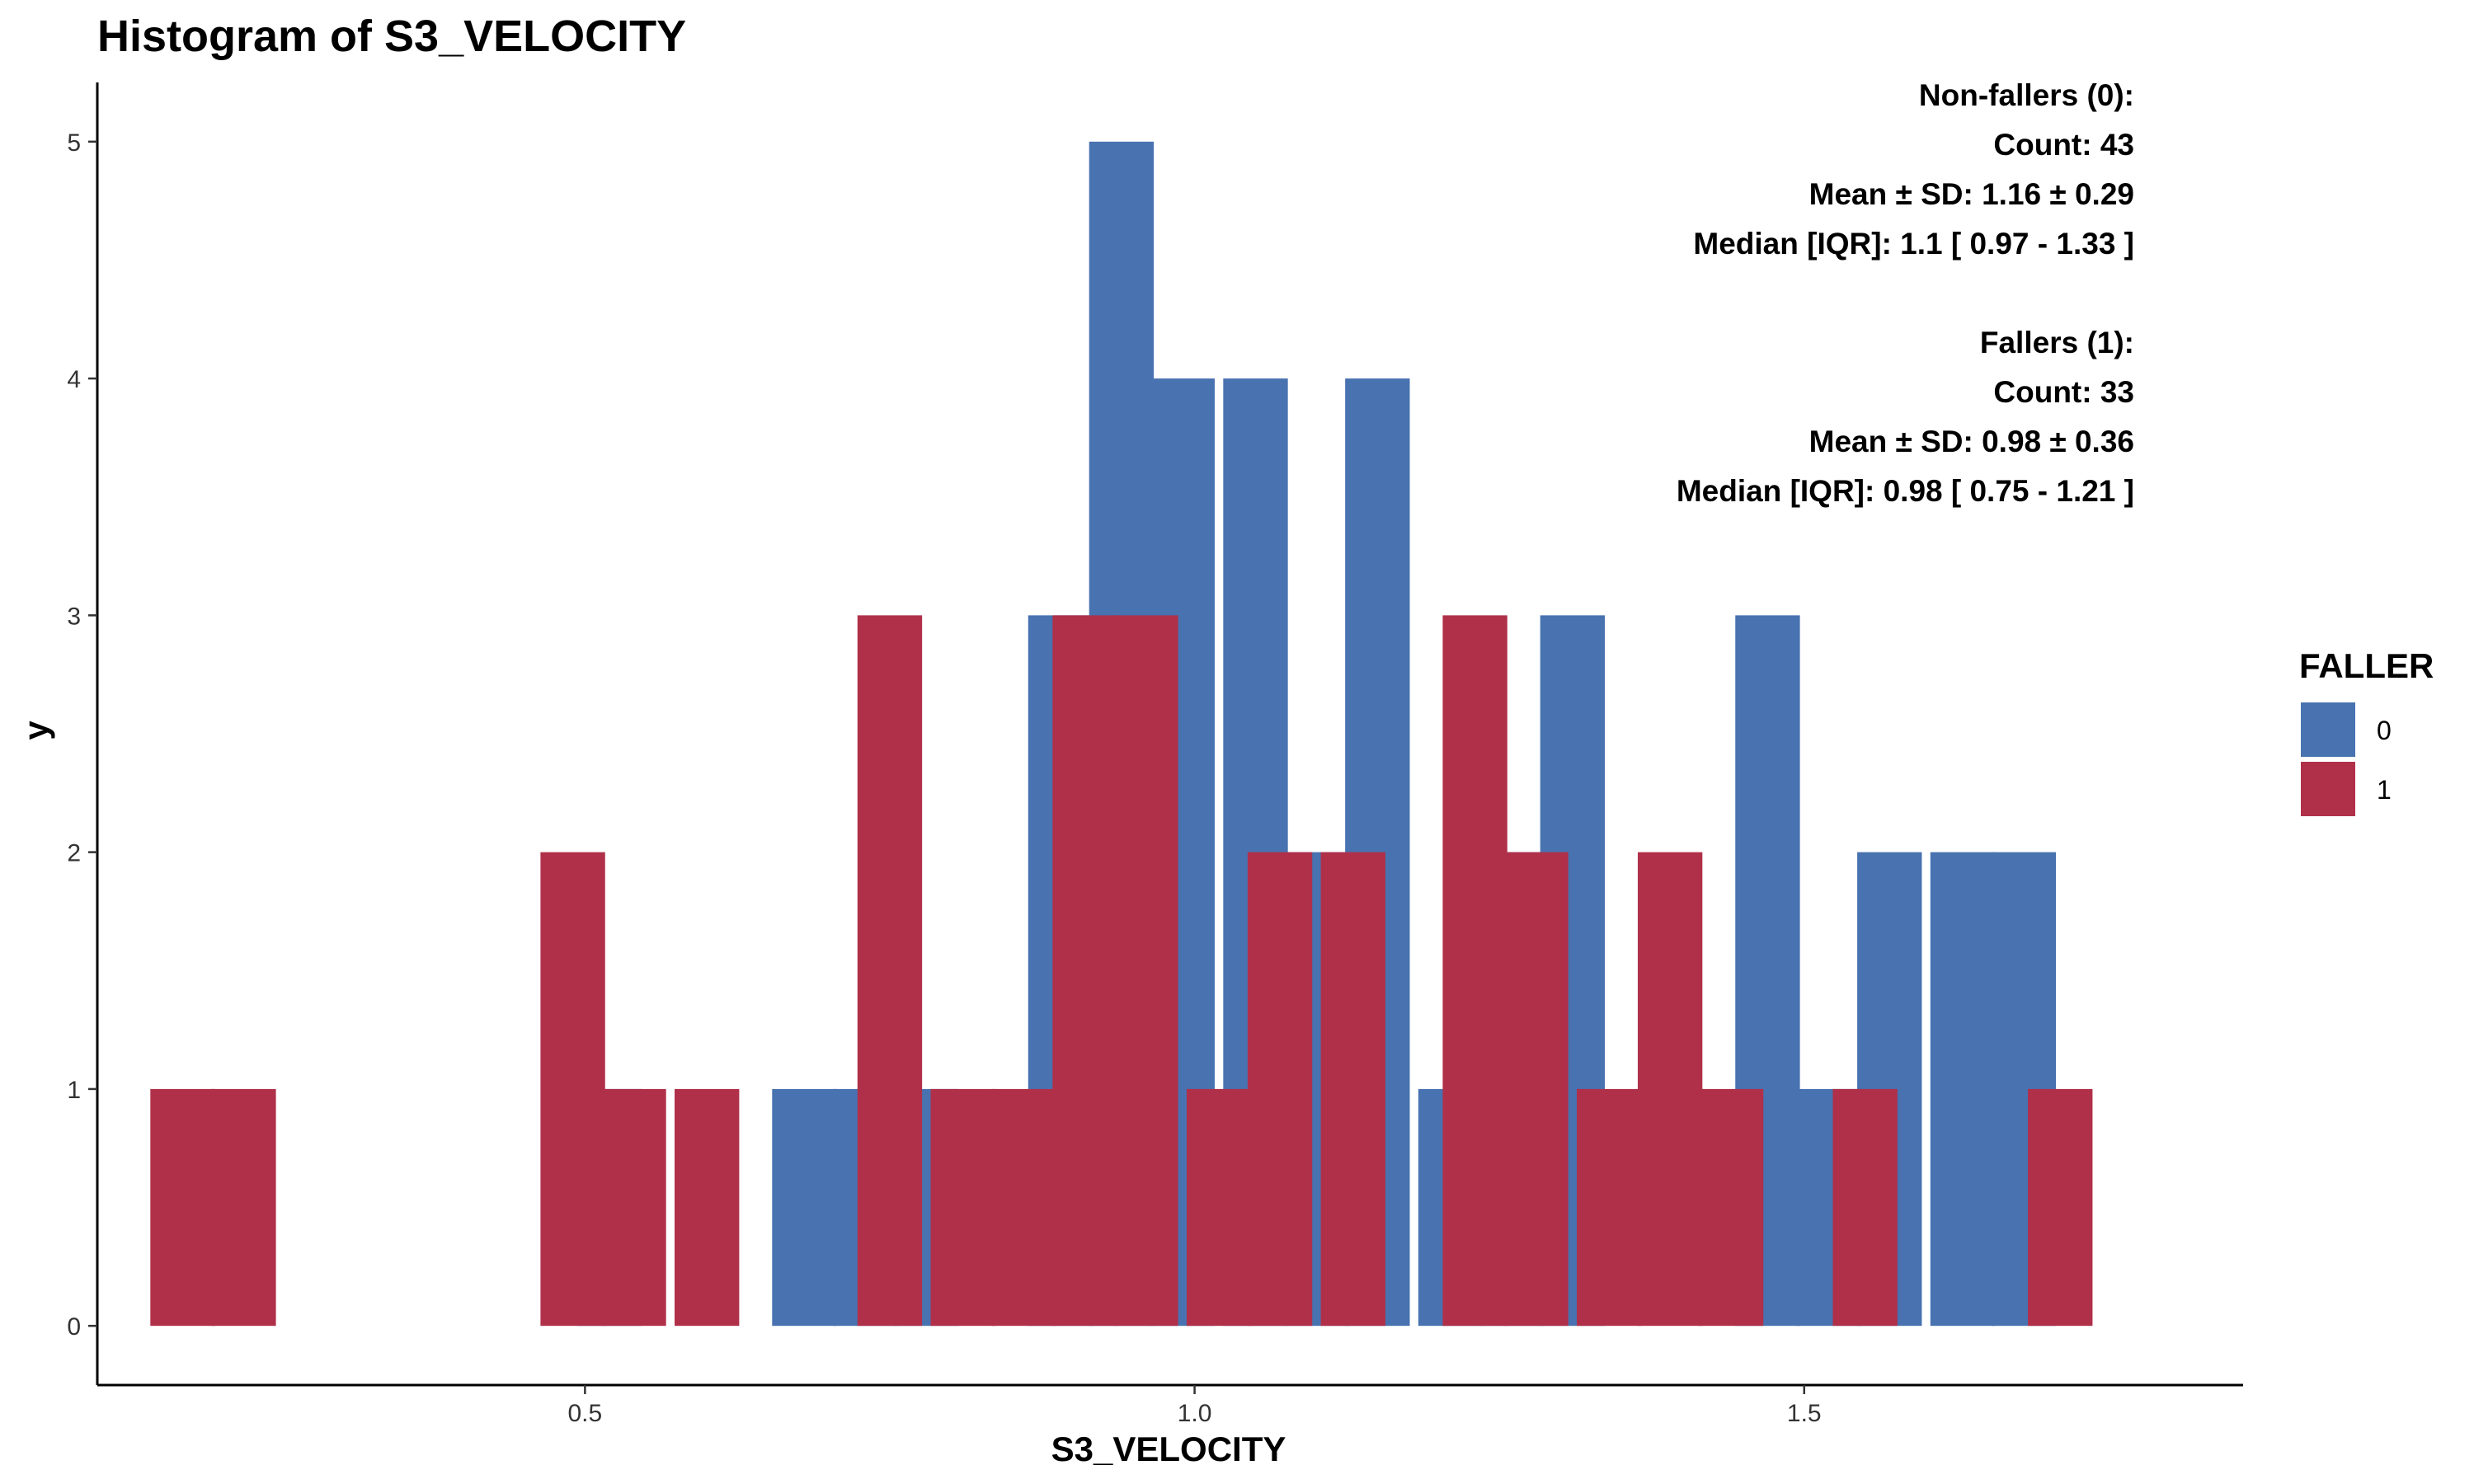 This screenshot has height=1484, width=2474. I want to click on annotation-line-2: Mean ± SD: 1.16 ± 0.29, so click(1971, 194).